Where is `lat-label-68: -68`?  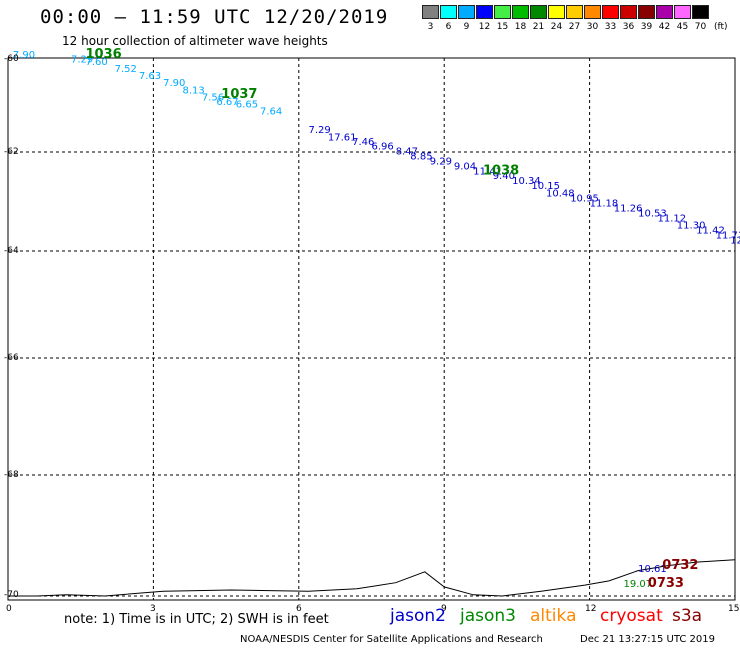 lat-label-68: -68 is located at coordinates (11, 475).